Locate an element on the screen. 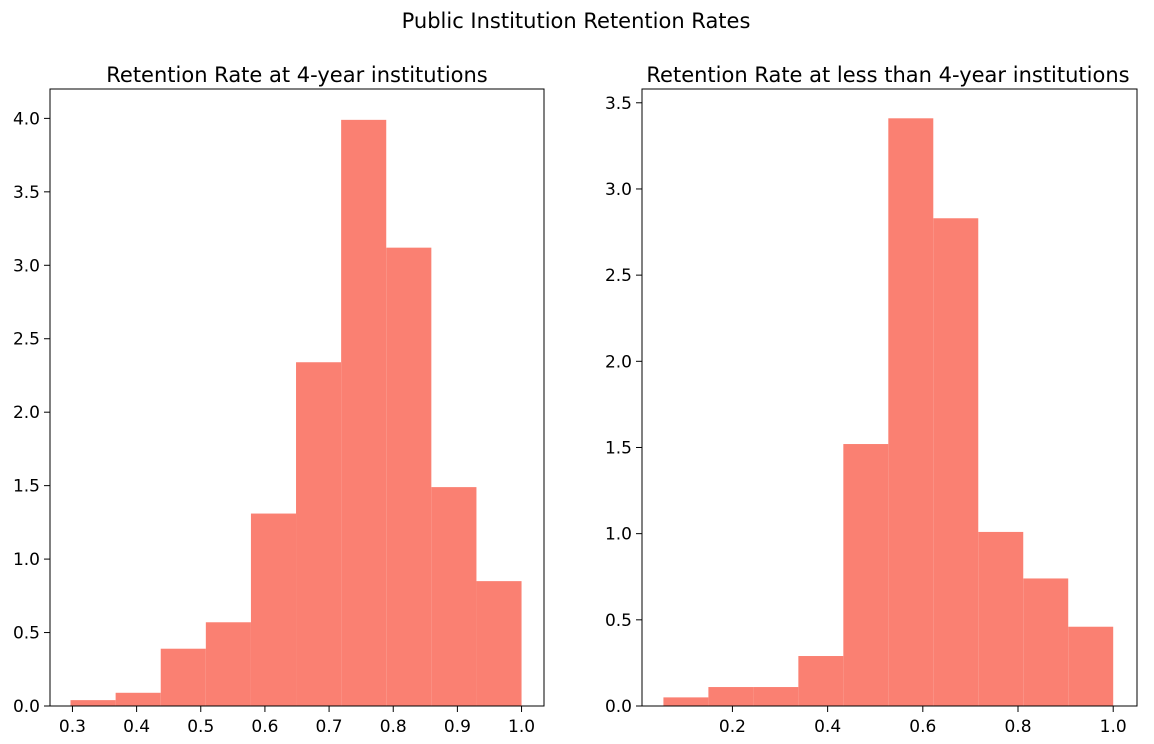  x-axis-ticks-4-year: 0.3 0.4 0.5 0.6 0.7 0.8 0.9 1.0 is located at coordinates (297, 721).